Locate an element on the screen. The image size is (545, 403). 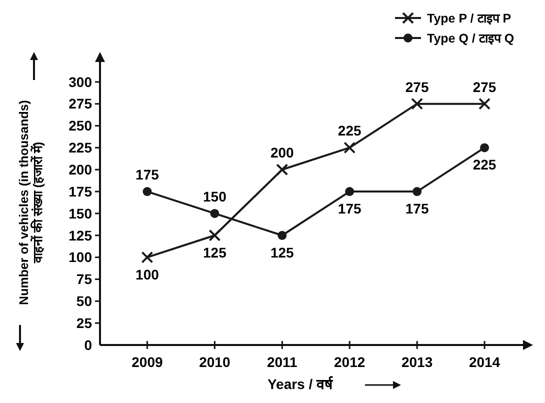
y-tick-label: 250 is located at coordinates (80, 126).